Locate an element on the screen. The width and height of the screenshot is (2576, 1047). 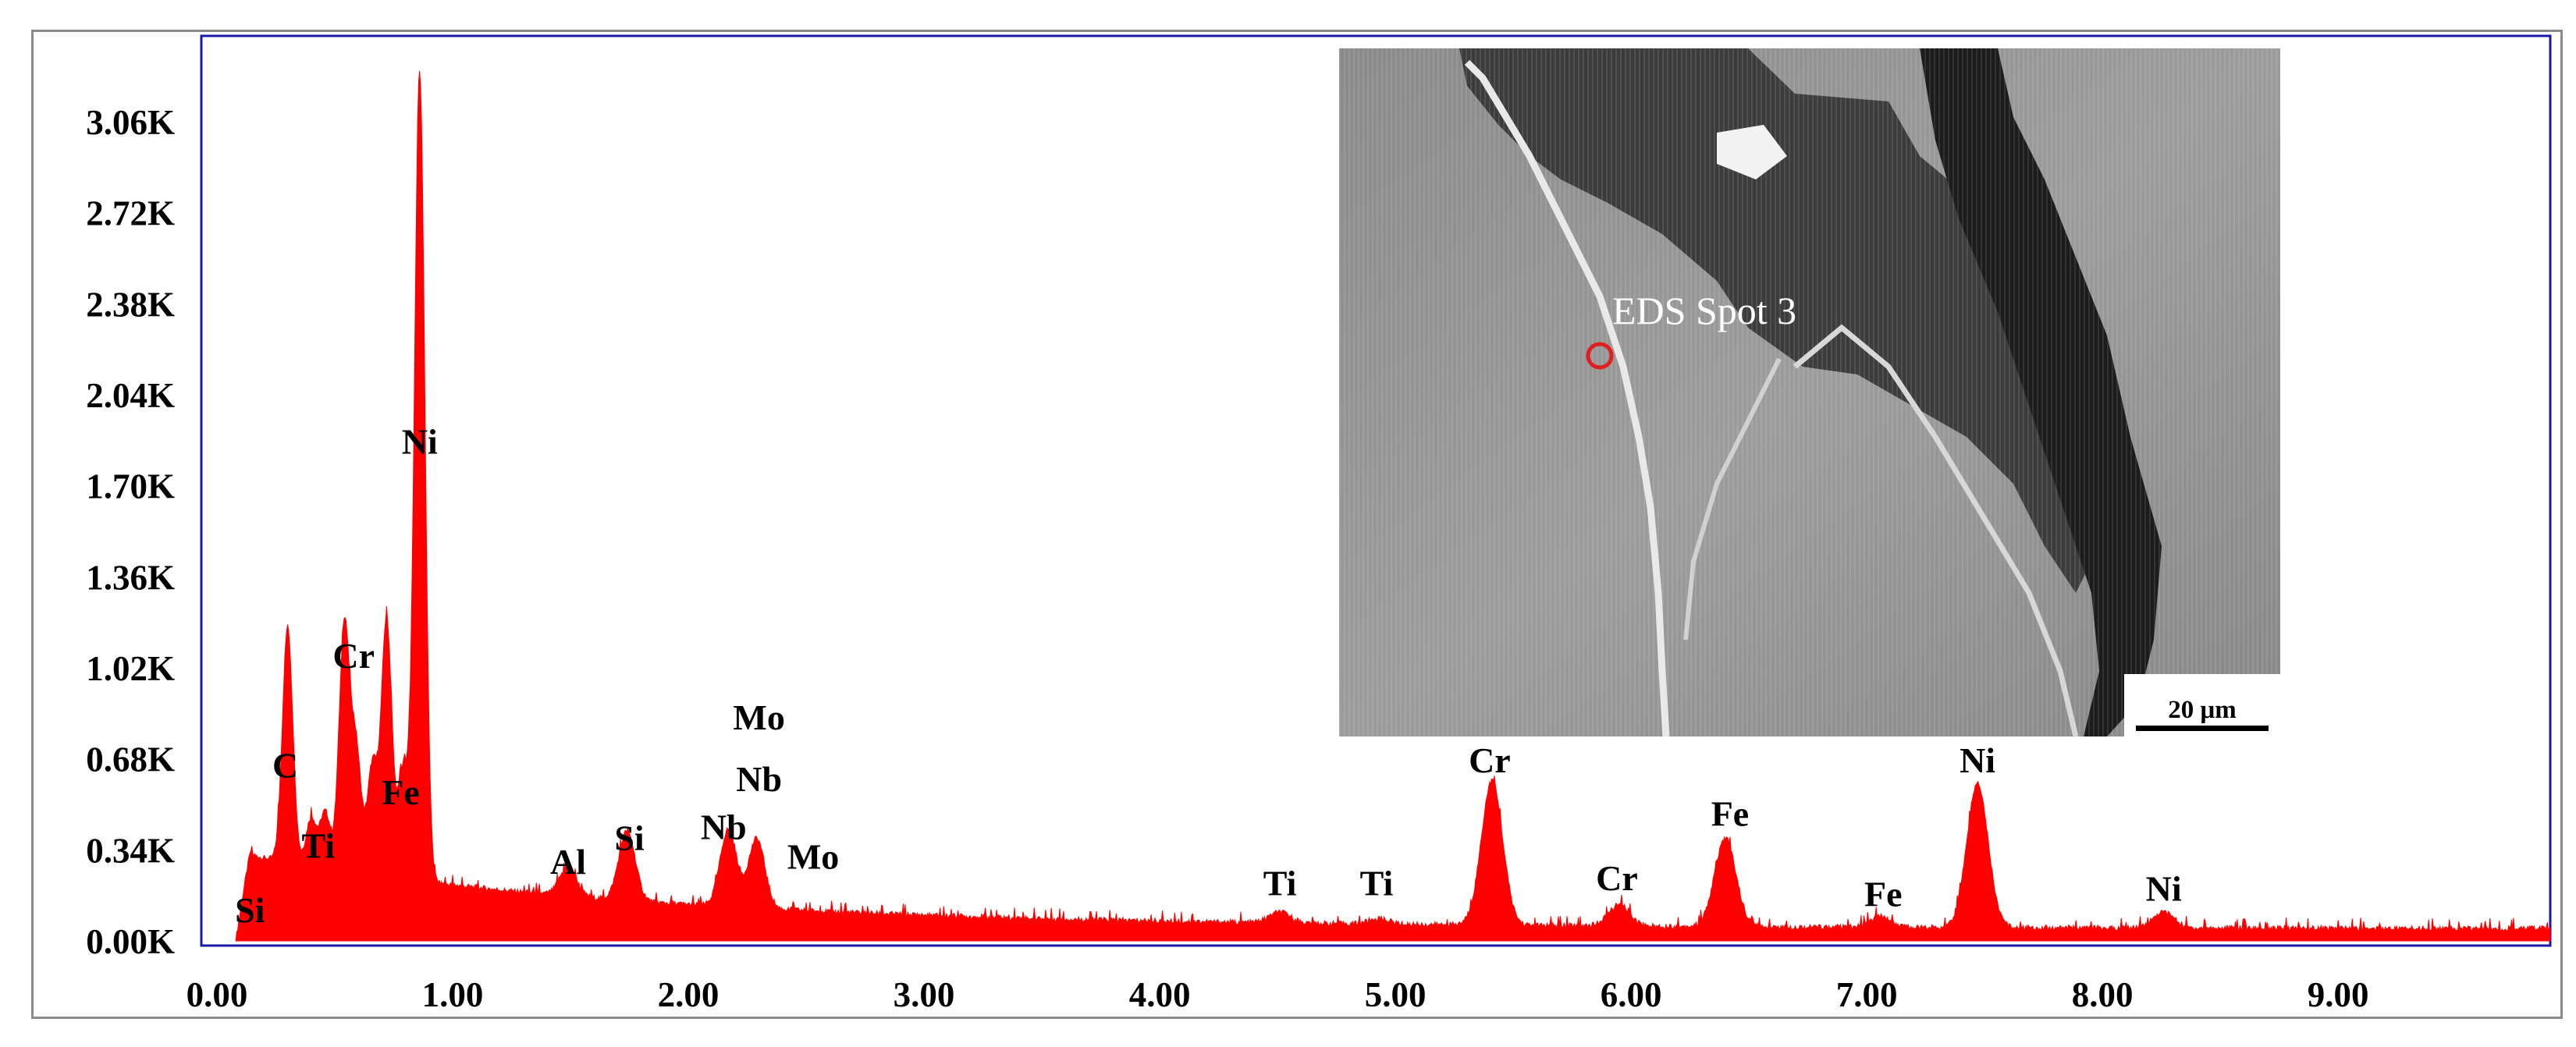
x-tick-label: 5.00 is located at coordinates (1396, 994).